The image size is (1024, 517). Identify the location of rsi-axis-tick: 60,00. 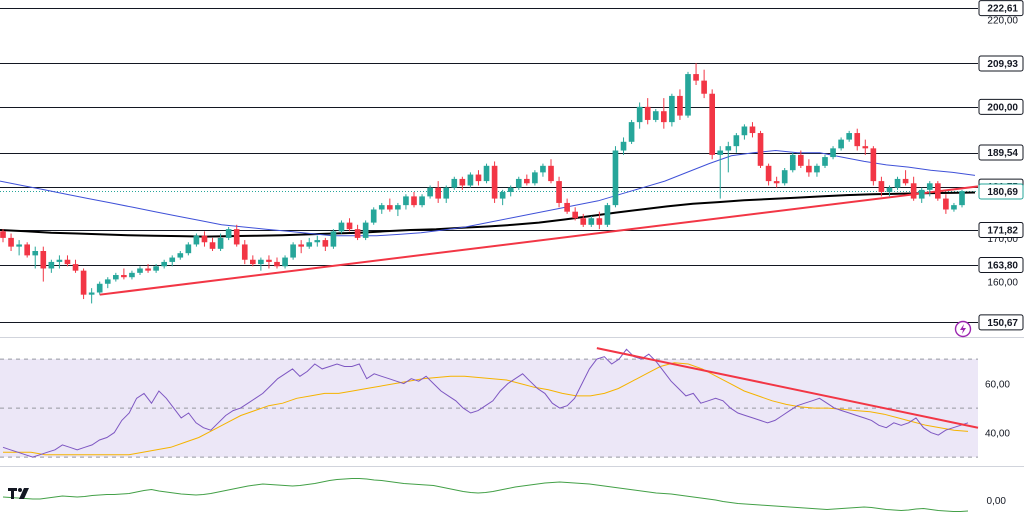
(997, 385).